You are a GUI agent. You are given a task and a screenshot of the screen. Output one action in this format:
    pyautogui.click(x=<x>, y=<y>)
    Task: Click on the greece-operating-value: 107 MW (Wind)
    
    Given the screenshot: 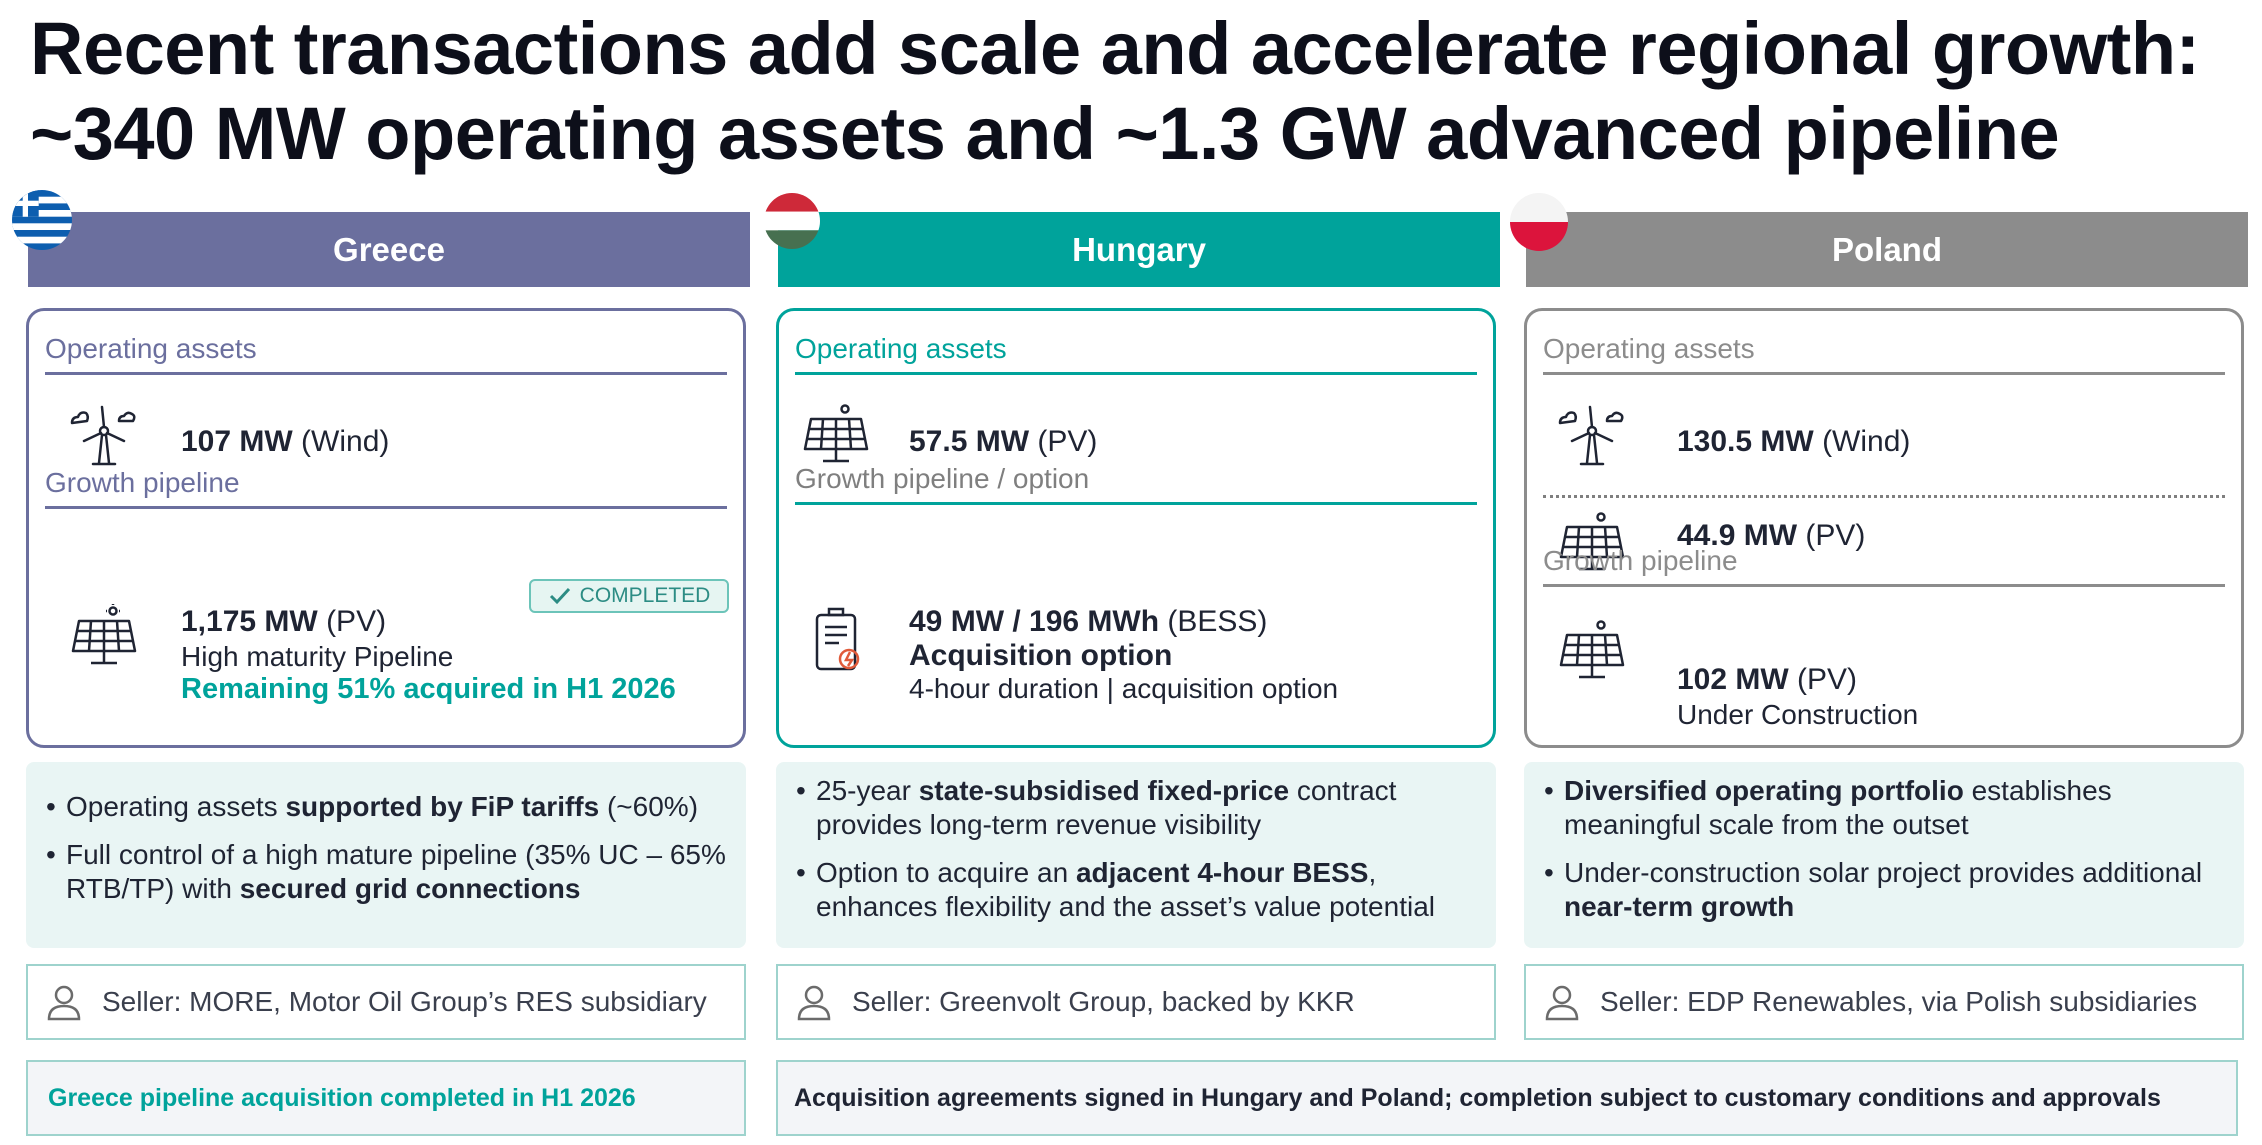 What is the action you would take?
    pyautogui.click(x=285, y=442)
    